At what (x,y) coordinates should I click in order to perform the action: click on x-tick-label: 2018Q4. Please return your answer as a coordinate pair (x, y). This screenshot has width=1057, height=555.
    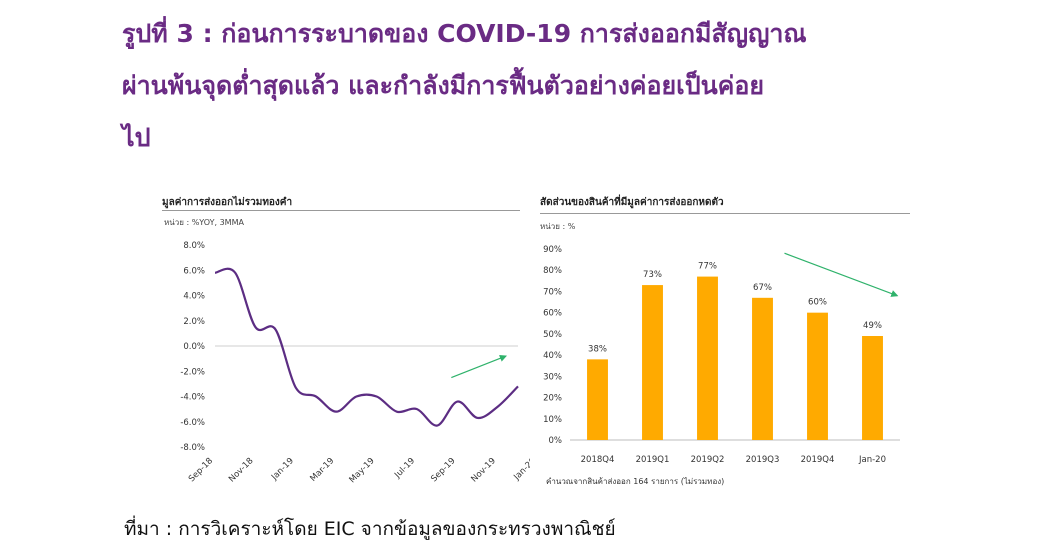
    Looking at the image, I should click on (598, 460).